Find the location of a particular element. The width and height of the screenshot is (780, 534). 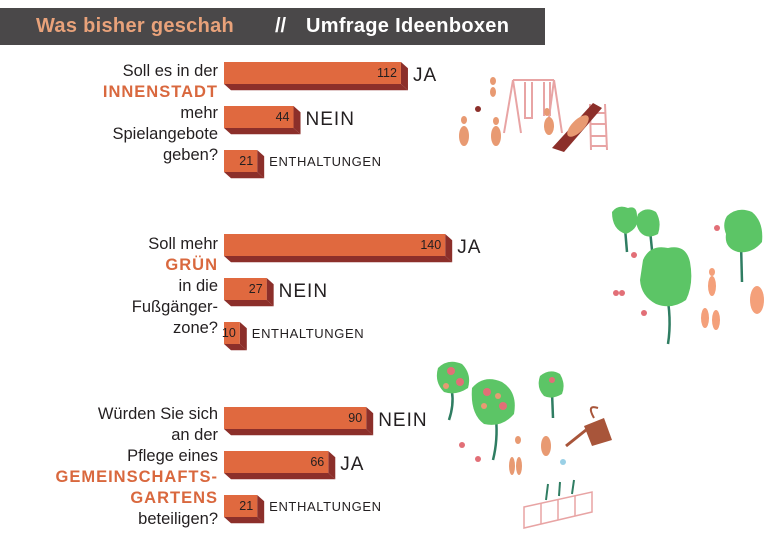

question-1-highlight: INNENSTADT is located at coordinates (160, 92).